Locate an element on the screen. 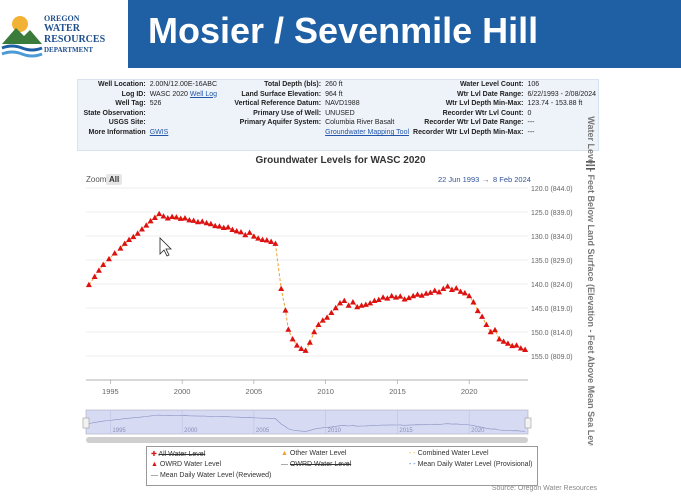 Image resolution: width=681 pixels, height=500 pixels. info-label: More Information is located at coordinates (117, 132).